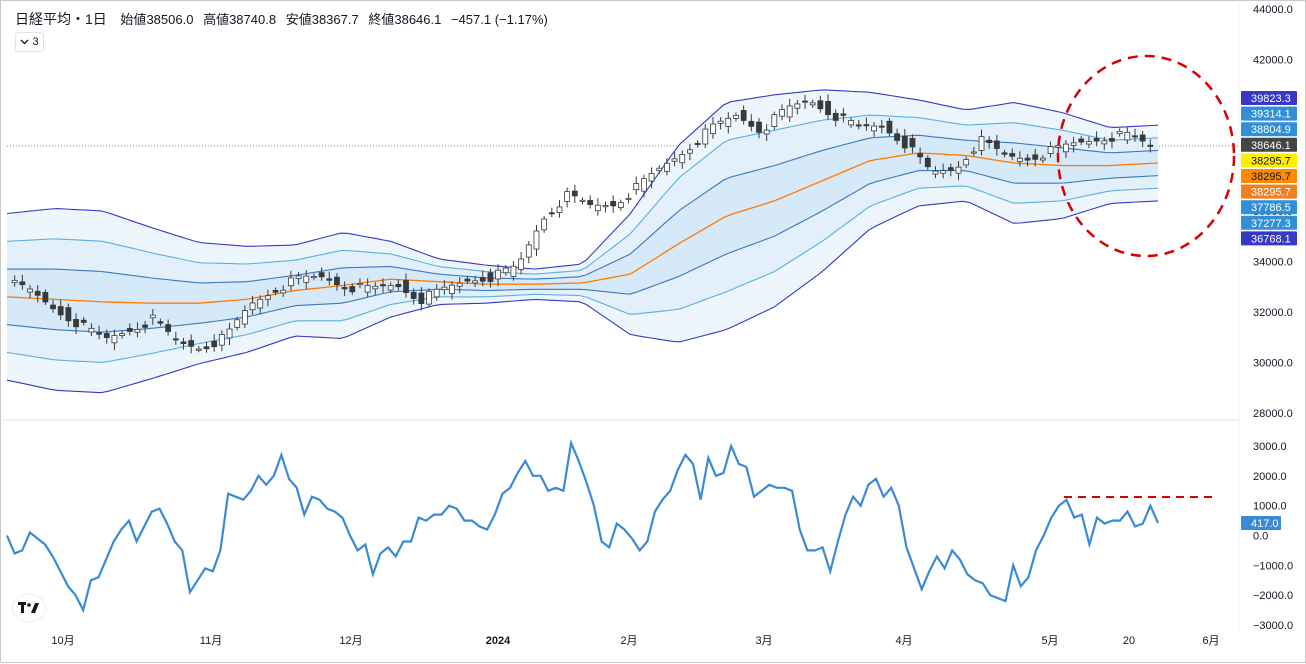  What do you see at coordinates (498, 641) in the screenshot?
I see `time-tick-label: 2024` at bounding box center [498, 641].